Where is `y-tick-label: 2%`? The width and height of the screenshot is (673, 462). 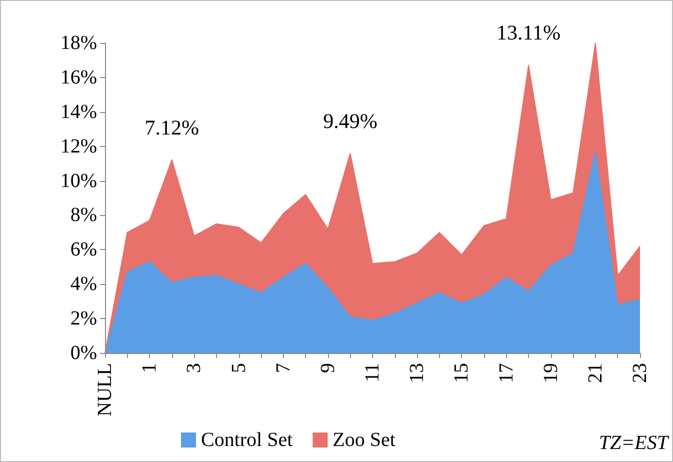 y-tick-label: 2% is located at coordinates (83, 319).